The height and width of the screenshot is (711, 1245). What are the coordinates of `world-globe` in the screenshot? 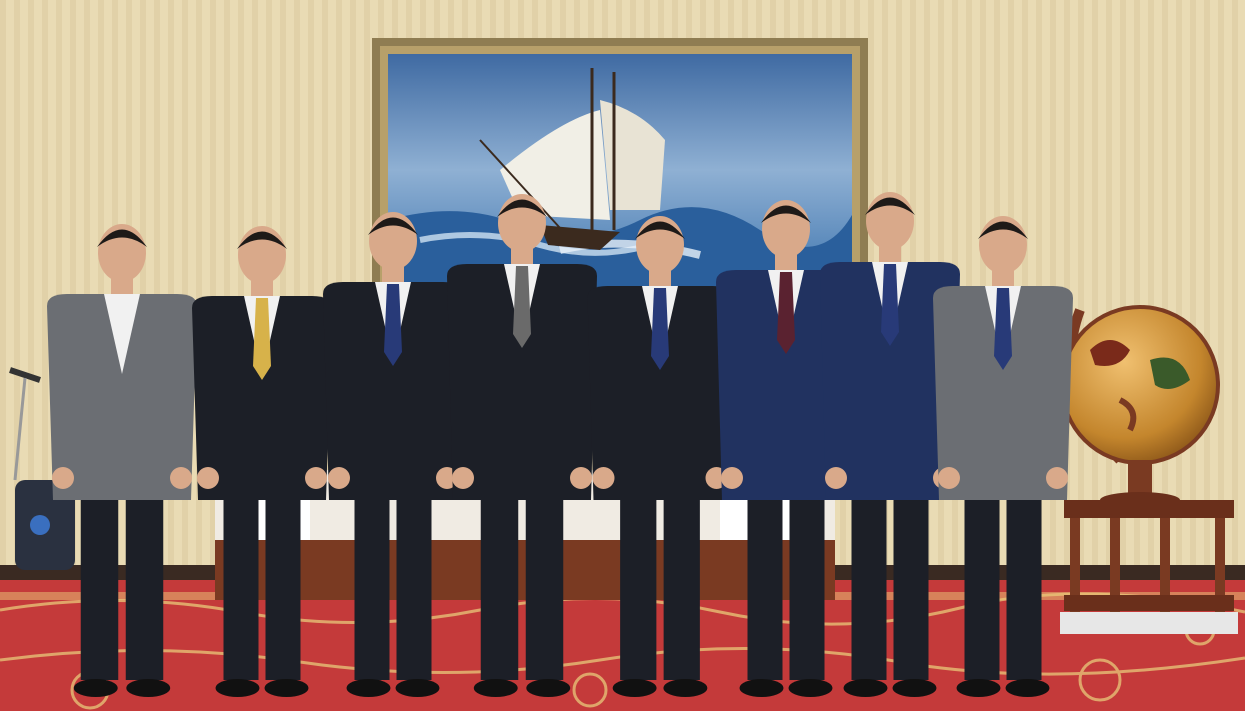 It's located at (1140, 406).